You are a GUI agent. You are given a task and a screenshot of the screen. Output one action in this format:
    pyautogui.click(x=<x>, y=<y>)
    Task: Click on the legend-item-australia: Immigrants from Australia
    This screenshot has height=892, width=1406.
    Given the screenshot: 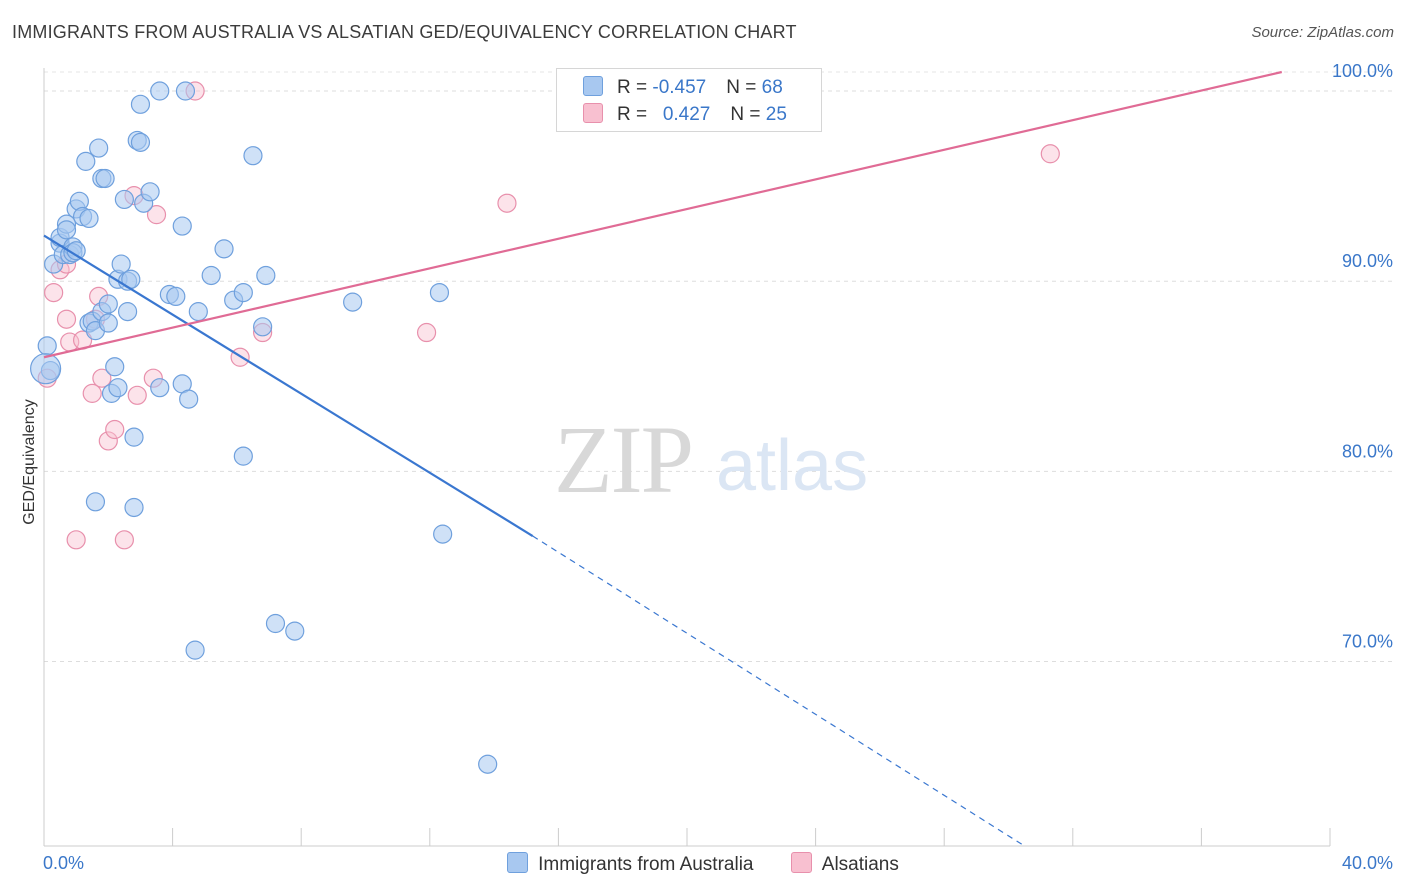 What is the action you would take?
    pyautogui.click(x=630, y=864)
    